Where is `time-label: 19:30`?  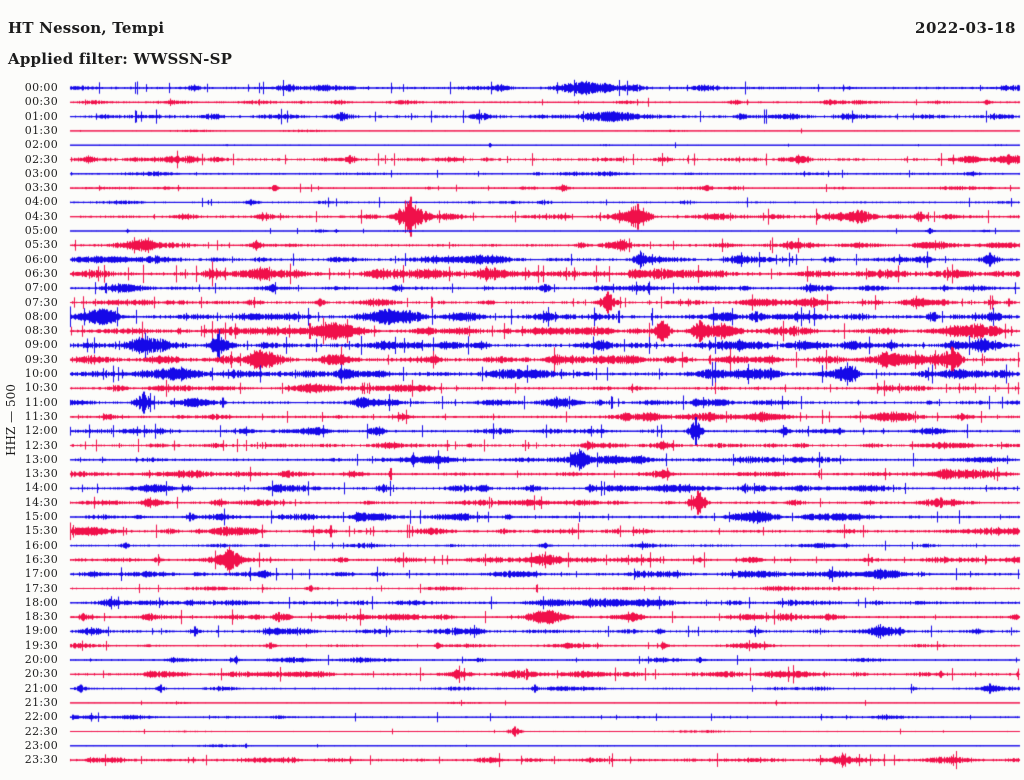
time-label: 19:30 is located at coordinates (41, 645).